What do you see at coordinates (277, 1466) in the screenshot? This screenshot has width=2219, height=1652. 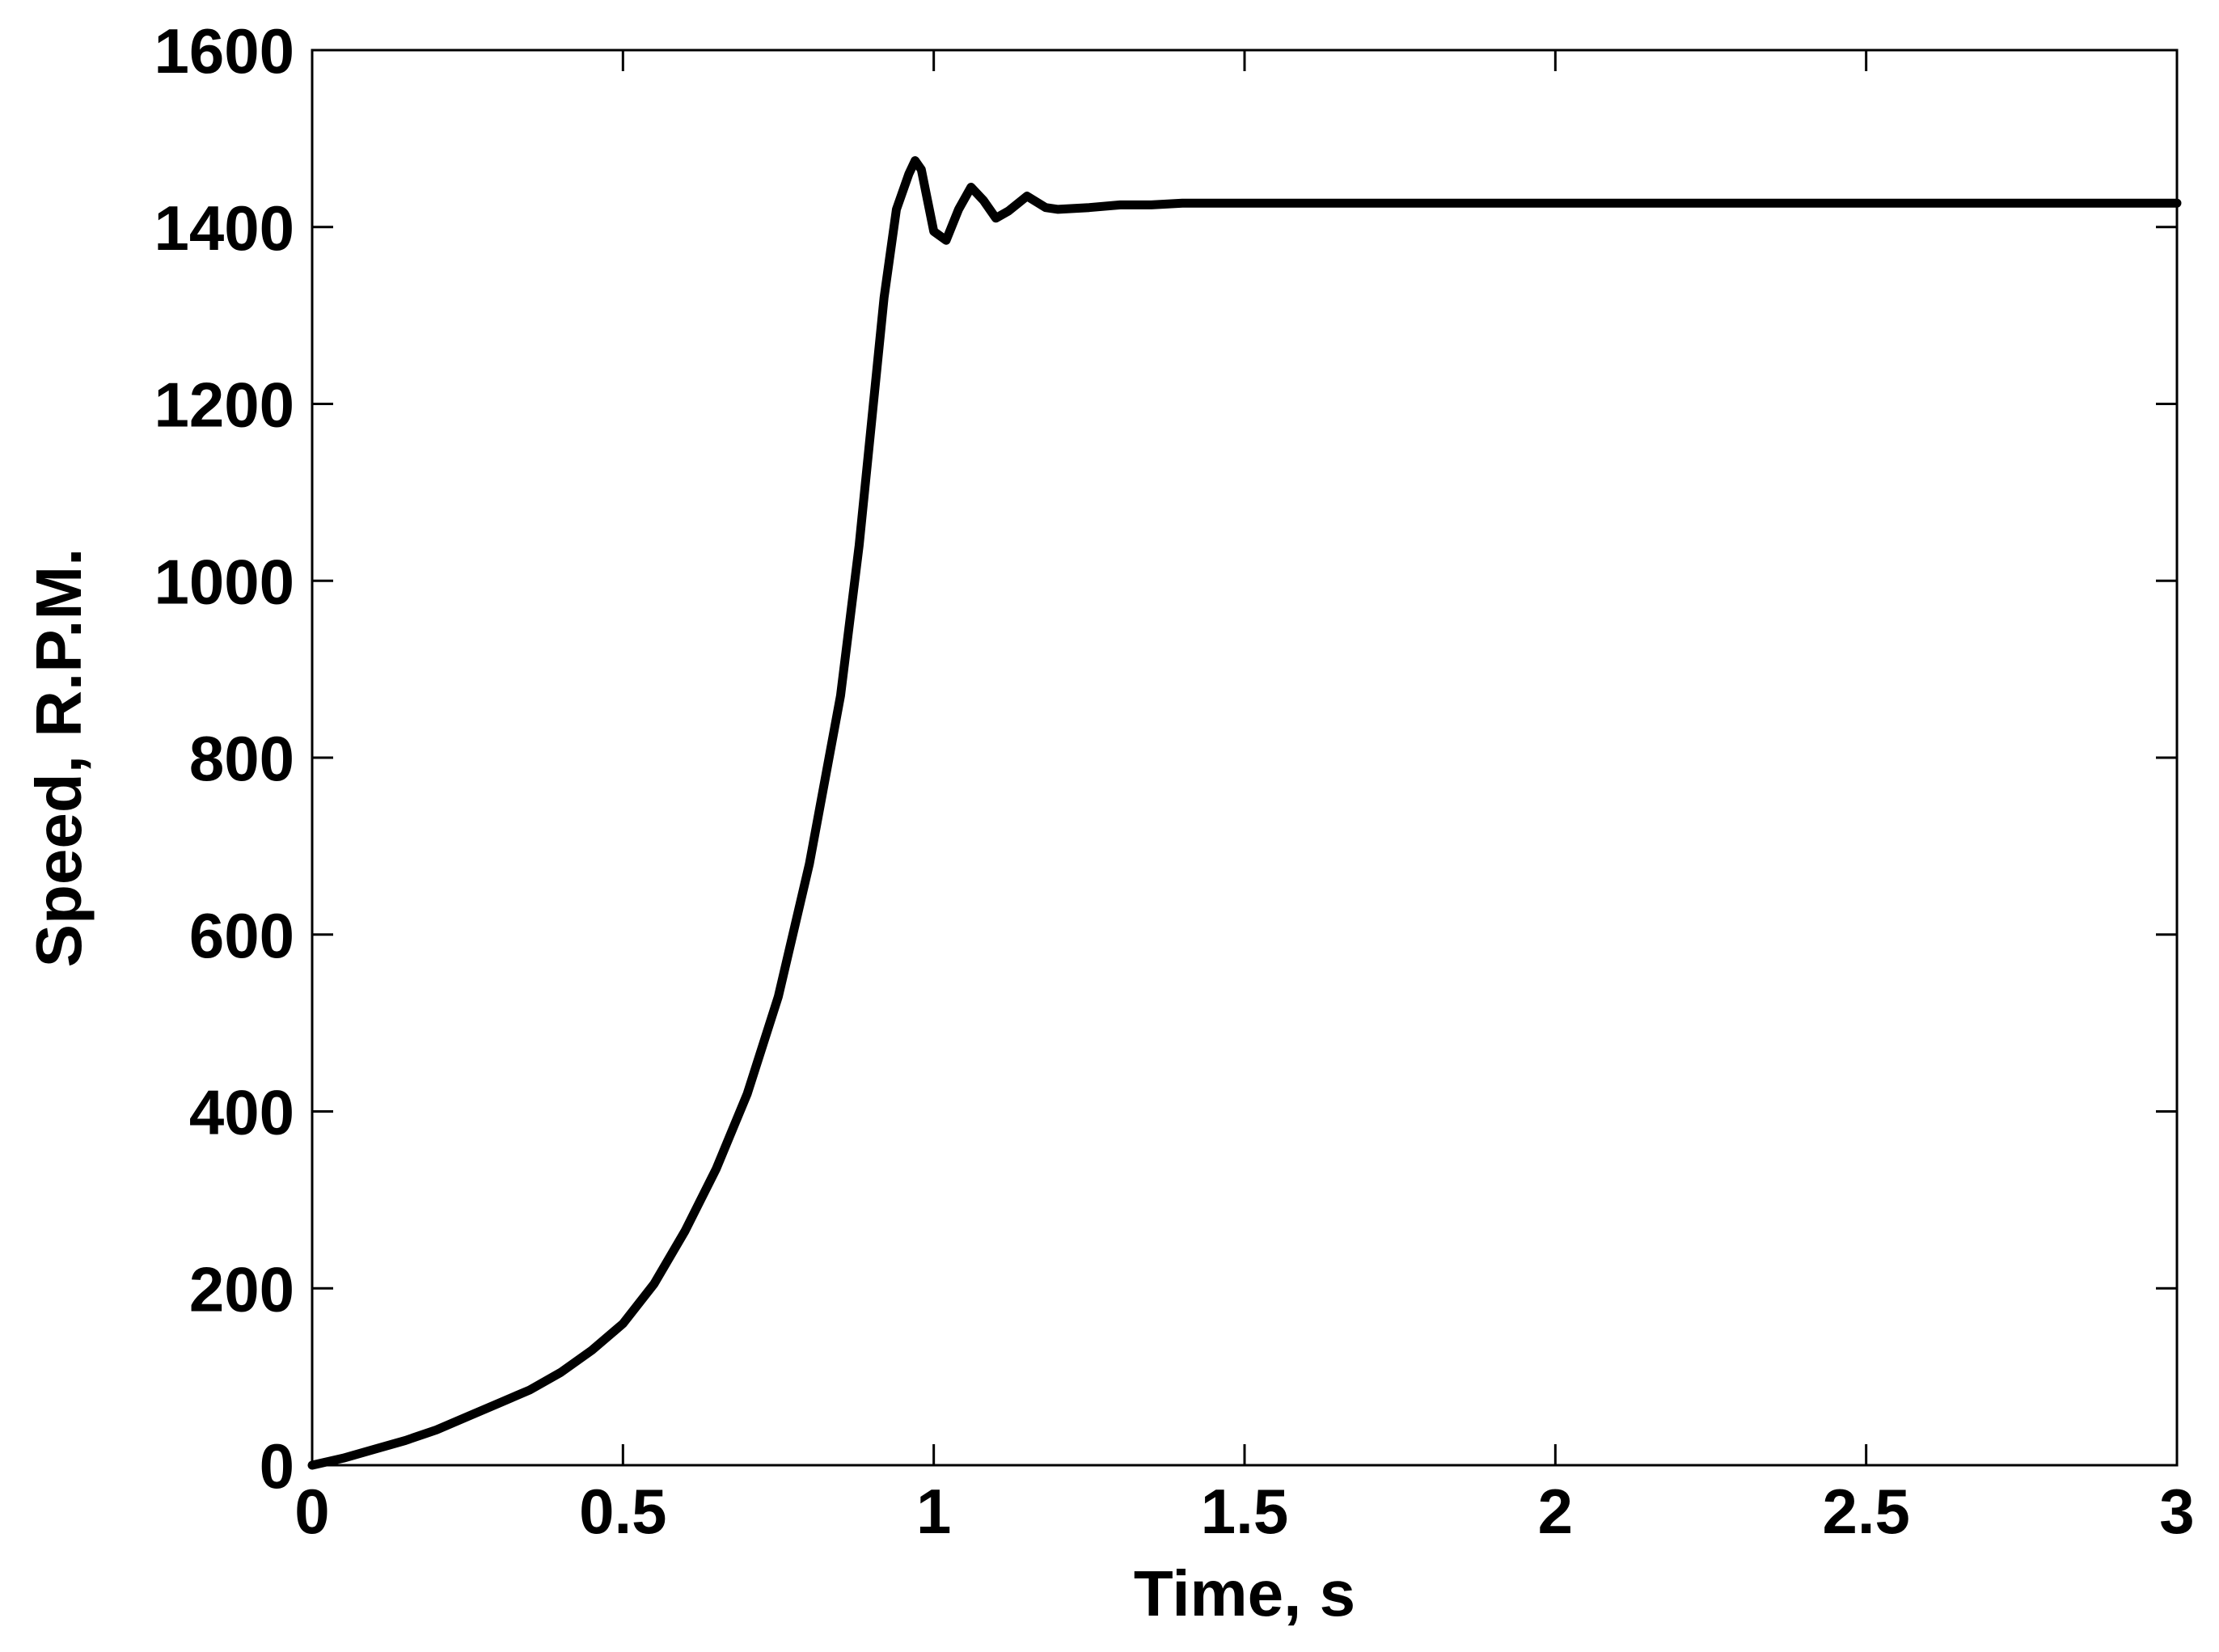 I see `y-tick-label: 0` at bounding box center [277, 1466].